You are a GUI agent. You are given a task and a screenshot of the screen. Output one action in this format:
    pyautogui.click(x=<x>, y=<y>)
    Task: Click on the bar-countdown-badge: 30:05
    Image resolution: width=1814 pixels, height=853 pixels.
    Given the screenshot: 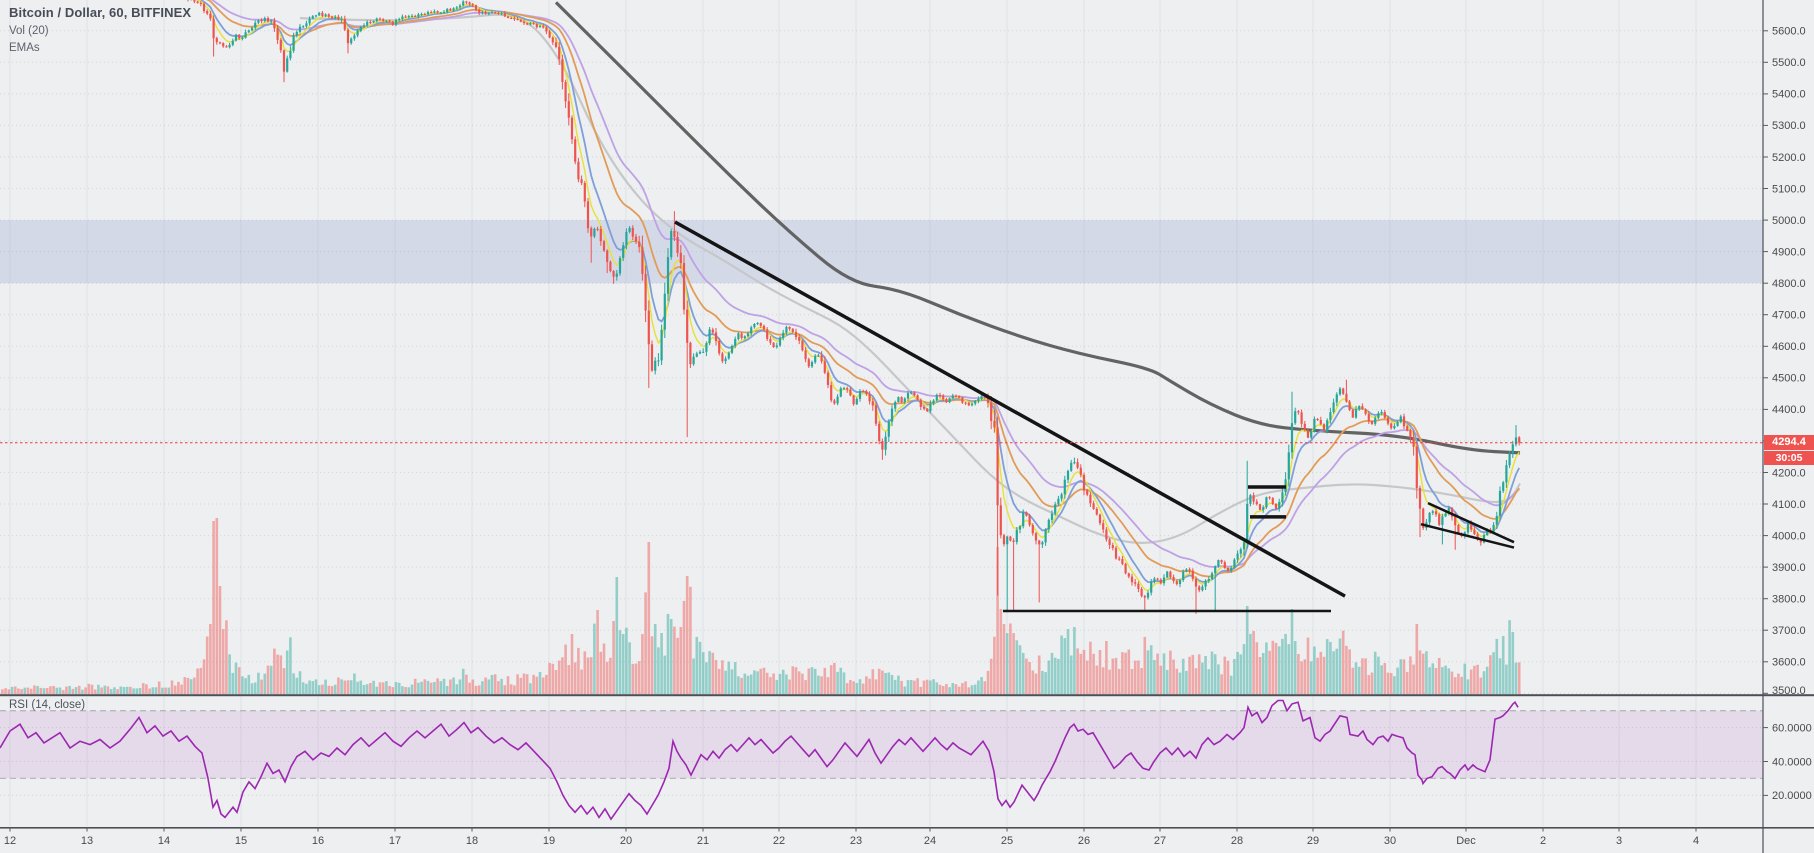 What is the action you would take?
    pyautogui.click(x=1789, y=458)
    